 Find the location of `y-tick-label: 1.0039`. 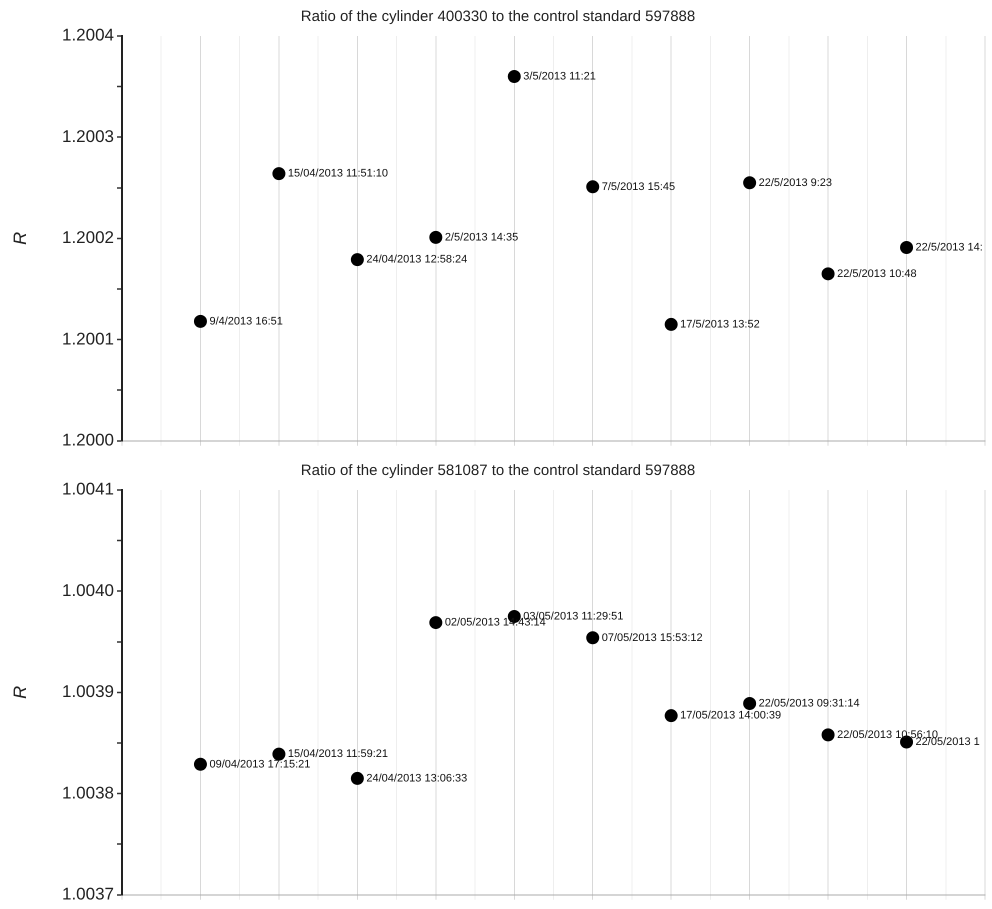

y-tick-label: 1.0039 is located at coordinates (88, 692).